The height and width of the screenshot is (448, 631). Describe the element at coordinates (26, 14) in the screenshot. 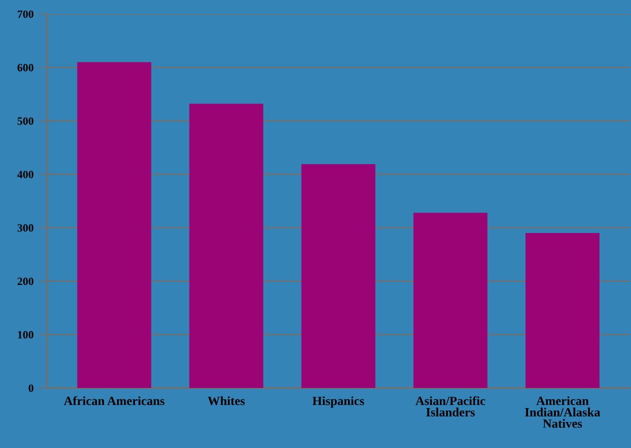

I see `y-tick-label: 700` at that location.